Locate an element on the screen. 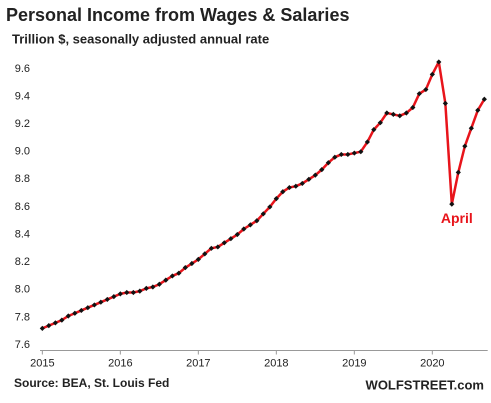  x-tick-label: 2017 is located at coordinates (198, 363).